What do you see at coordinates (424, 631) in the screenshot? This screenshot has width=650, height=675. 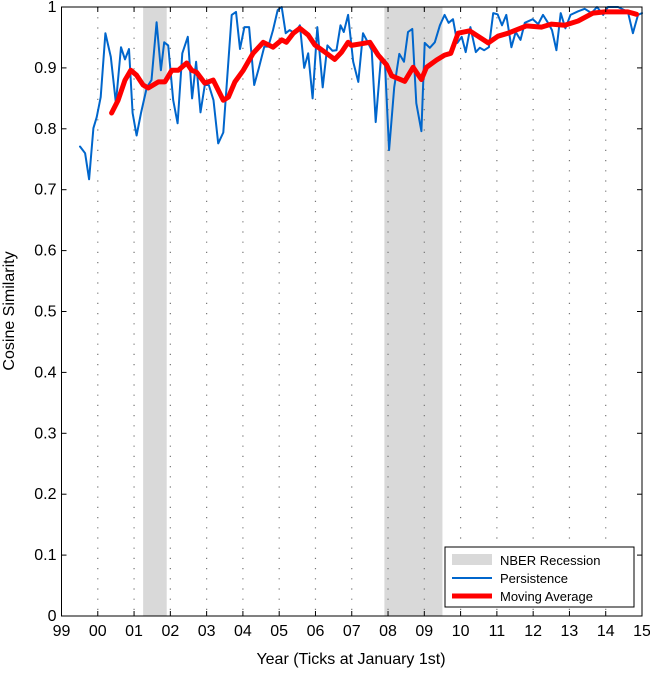 I see `x-tick-label: 09` at bounding box center [424, 631].